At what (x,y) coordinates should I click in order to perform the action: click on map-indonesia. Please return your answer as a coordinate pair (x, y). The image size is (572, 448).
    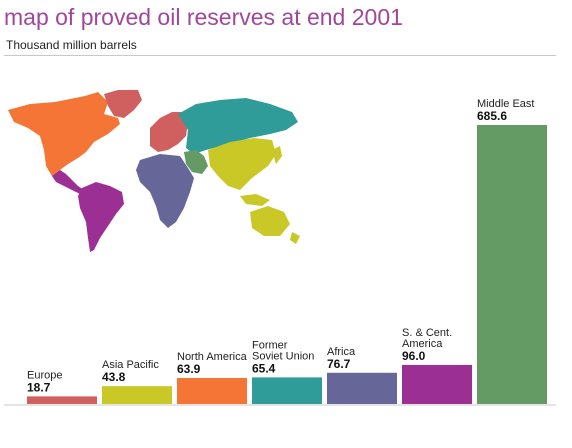
    Looking at the image, I should click on (255, 200).